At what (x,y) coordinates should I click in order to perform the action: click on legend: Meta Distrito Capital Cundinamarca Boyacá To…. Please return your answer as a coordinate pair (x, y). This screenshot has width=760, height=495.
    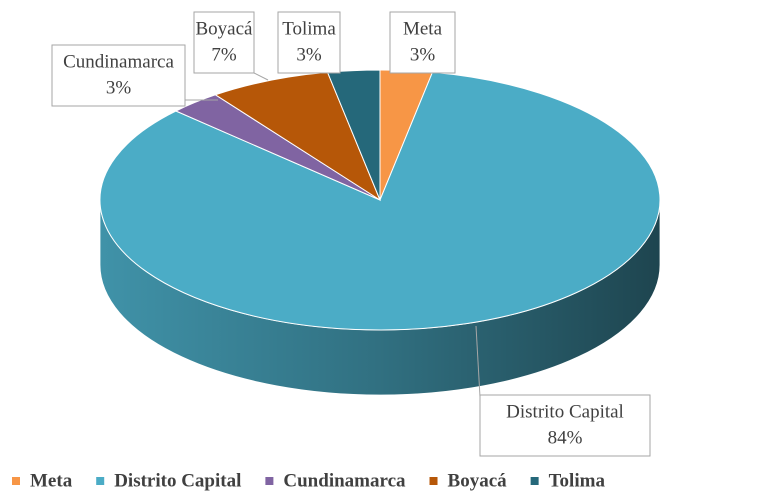
    Looking at the image, I should click on (308, 480).